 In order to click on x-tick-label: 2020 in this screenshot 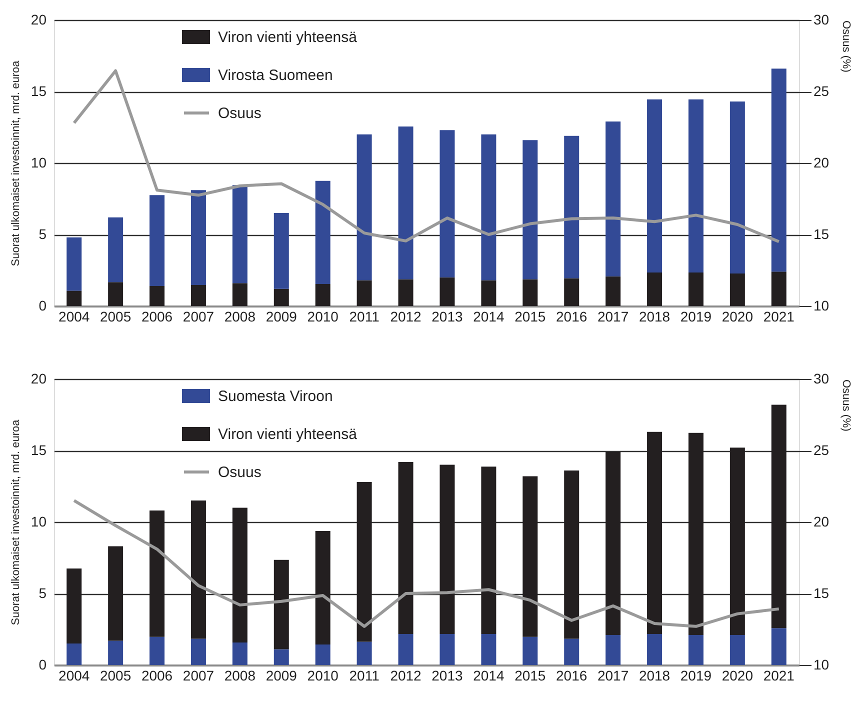, I will do `click(738, 316)`.